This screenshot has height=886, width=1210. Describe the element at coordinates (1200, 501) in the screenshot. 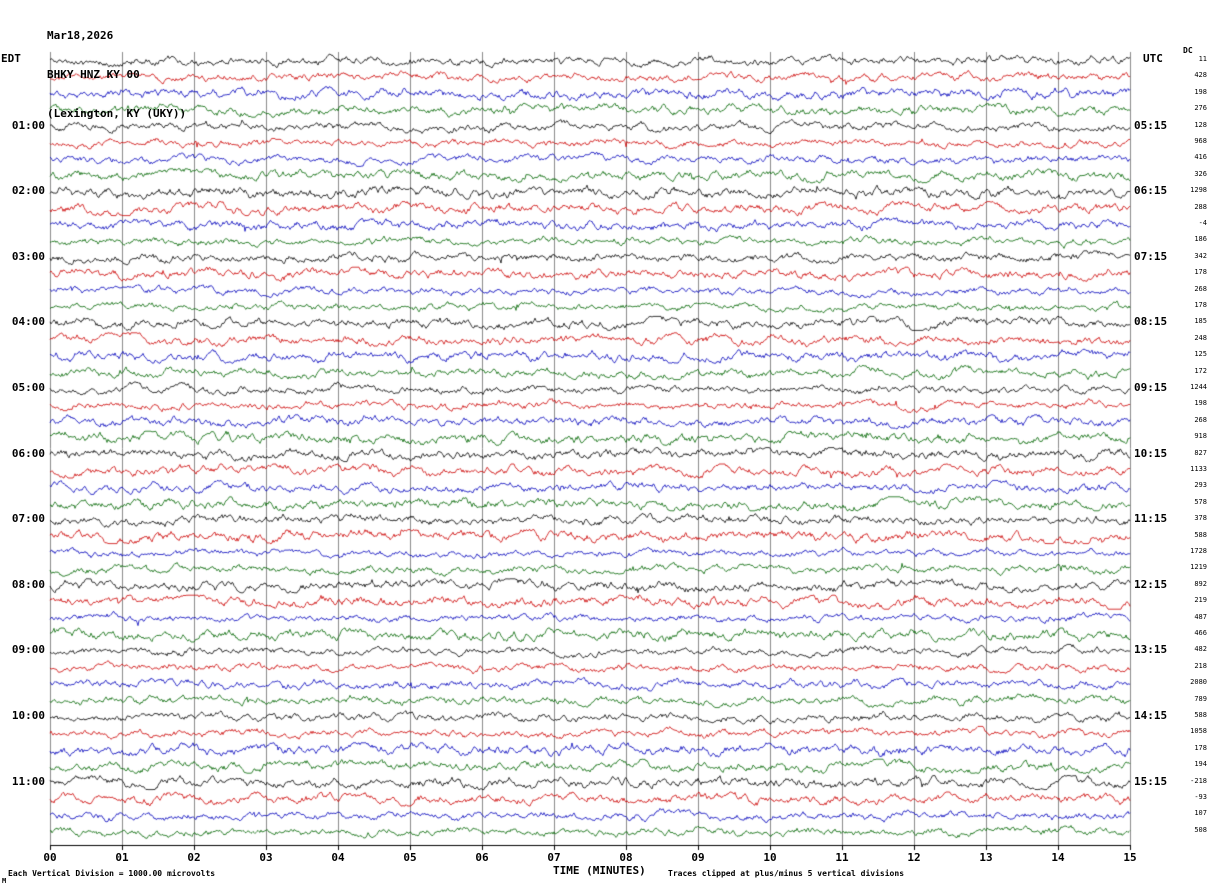

I see `dc-value: 578` at that location.